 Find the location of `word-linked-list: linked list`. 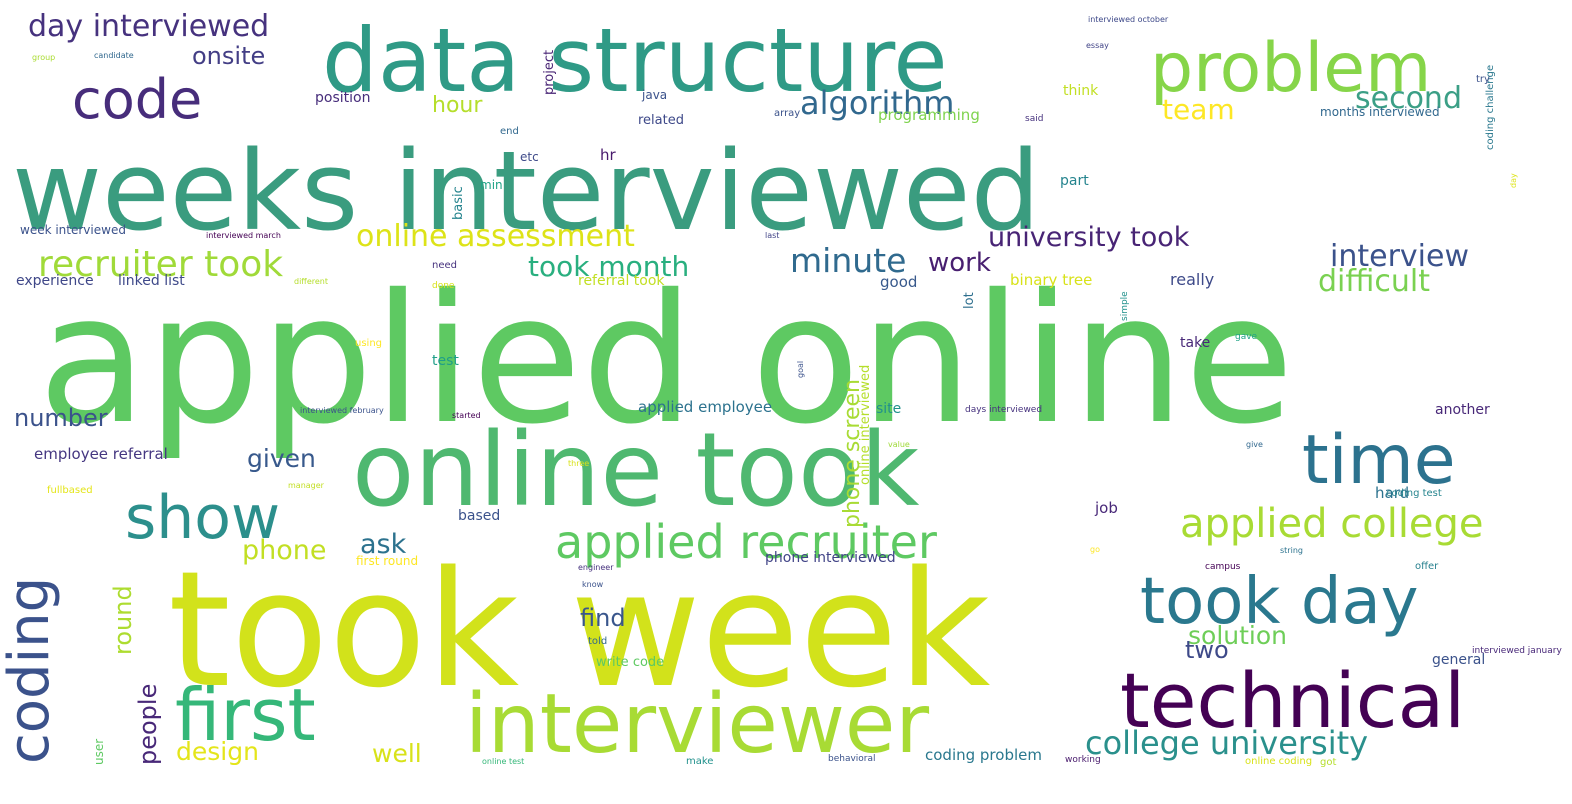

word-linked-list: linked list is located at coordinates (151, 281).